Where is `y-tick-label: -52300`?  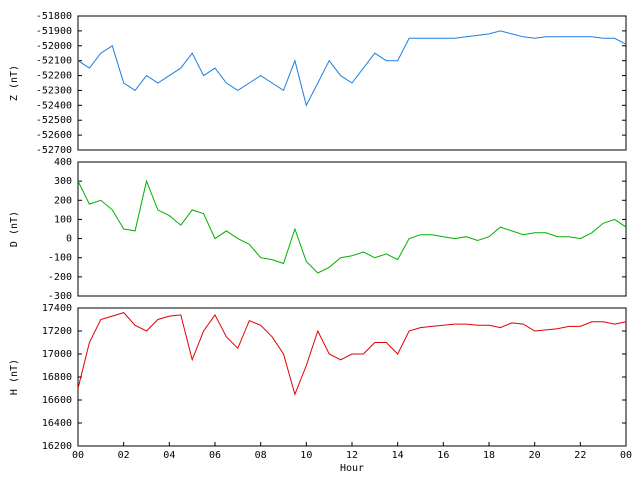
y-tick-label: -52300 is located at coordinates (54, 90).